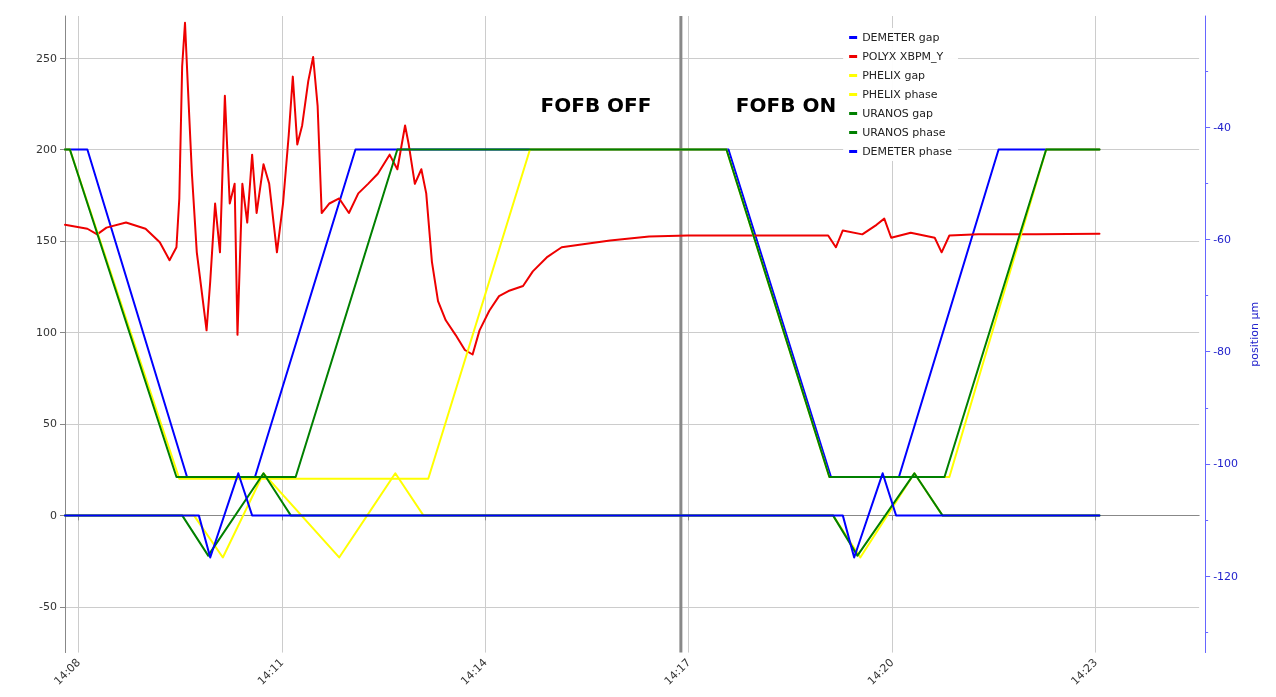 The height and width of the screenshot is (697, 1276). Describe the element at coordinates (1254, 334) in the screenshot. I see `y2-axis-title: position μm` at that location.